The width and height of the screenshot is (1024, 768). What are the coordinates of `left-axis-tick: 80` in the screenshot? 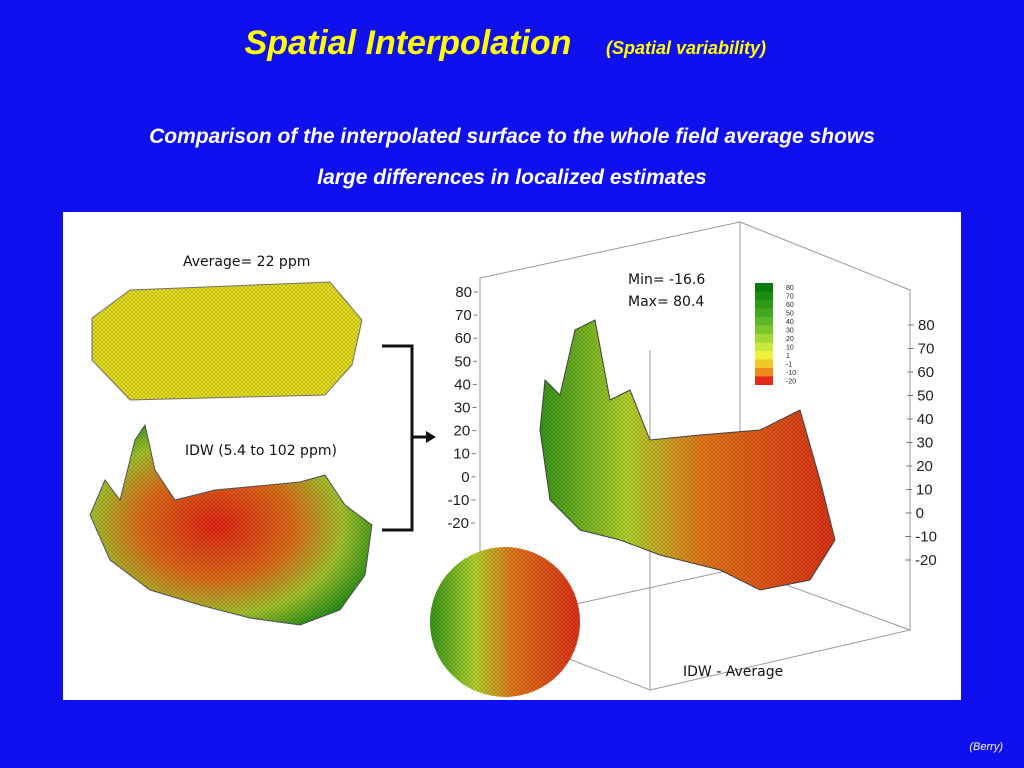 It's located at (463, 292).